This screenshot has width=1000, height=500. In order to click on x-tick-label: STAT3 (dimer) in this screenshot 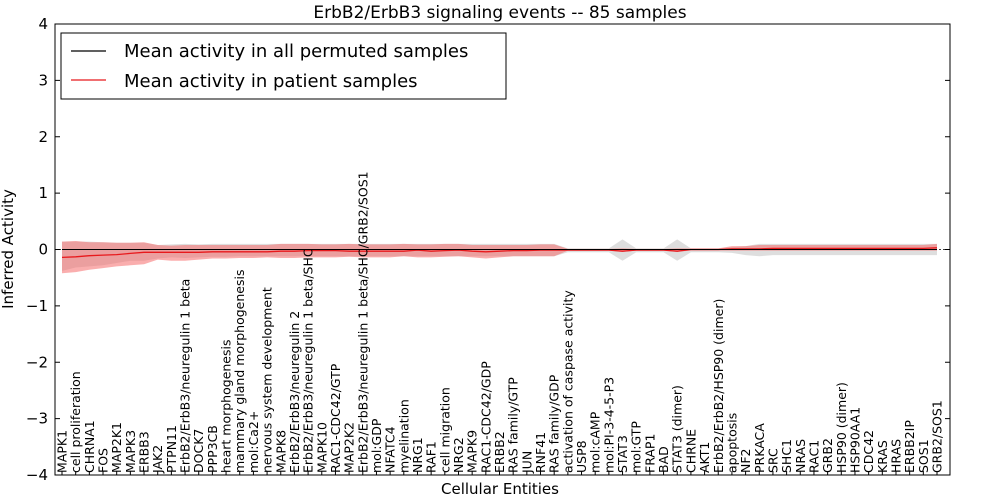, I will do `click(677, 429)`.